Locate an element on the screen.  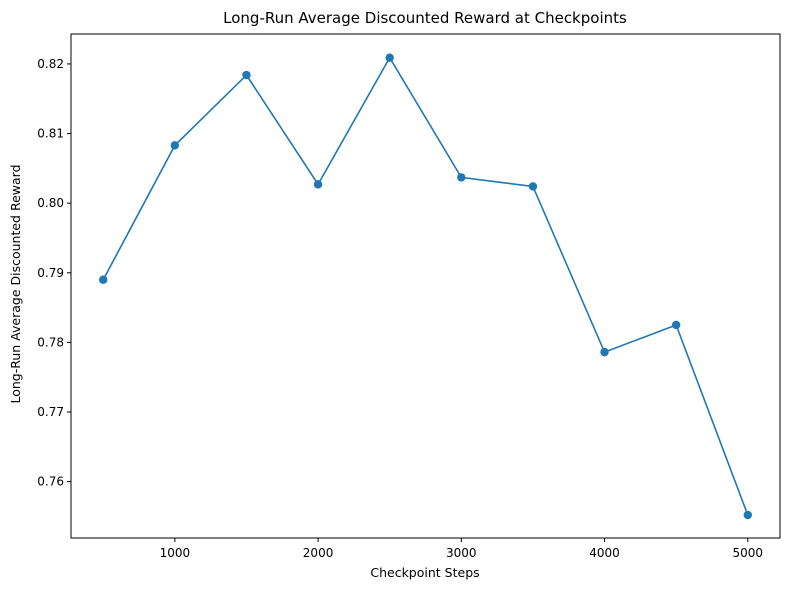
x-axis-label: Checkpoint Steps is located at coordinates (424, 572).